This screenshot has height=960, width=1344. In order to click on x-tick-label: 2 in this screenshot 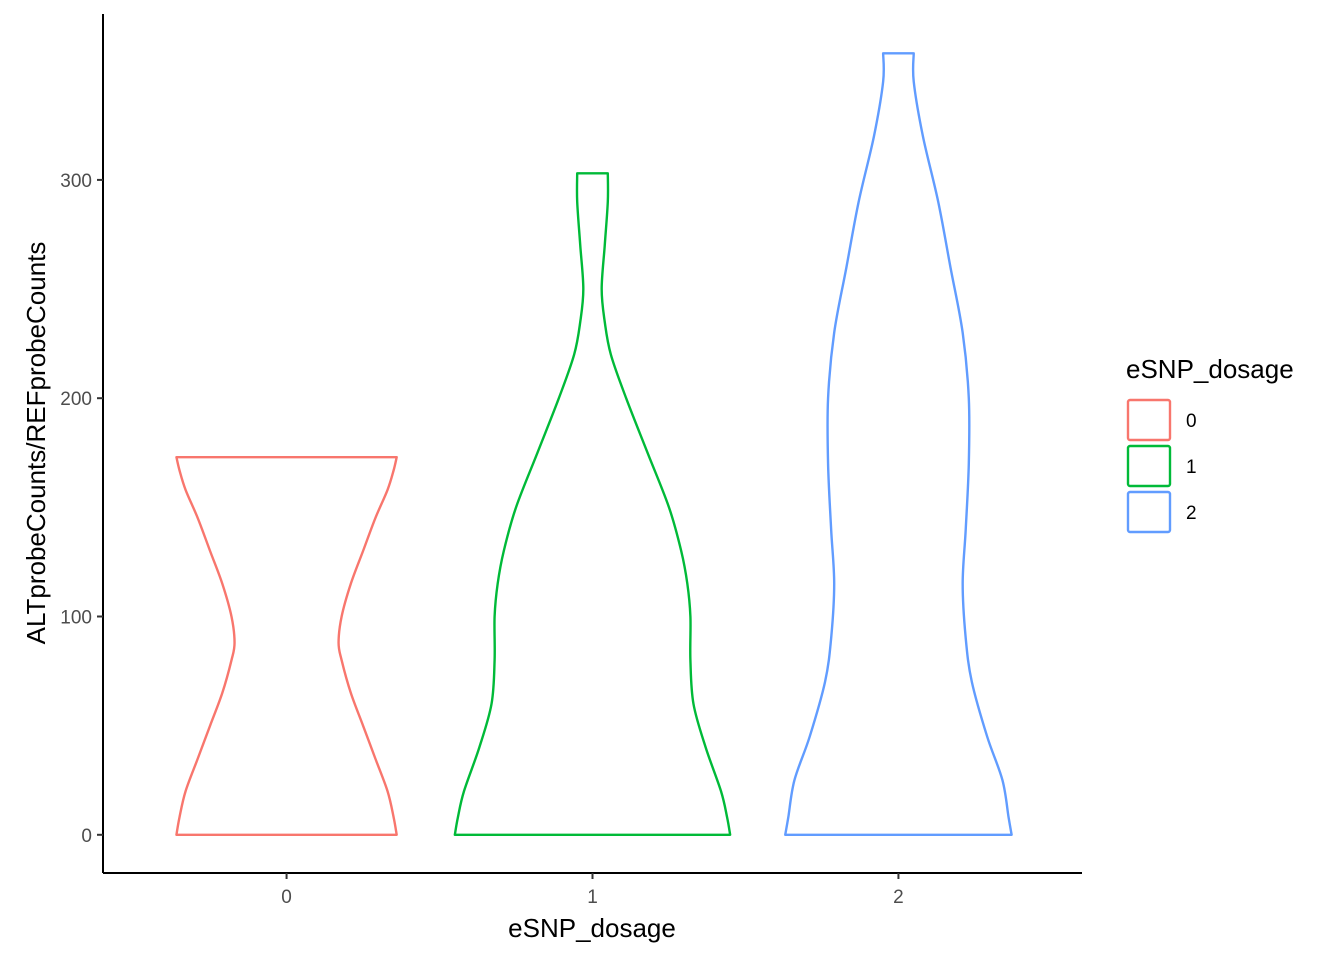, I will do `click(898, 897)`.